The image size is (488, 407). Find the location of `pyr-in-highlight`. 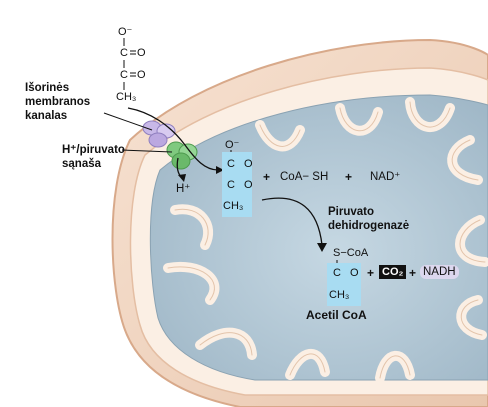

pyr-in-highlight is located at coordinates (237, 184).